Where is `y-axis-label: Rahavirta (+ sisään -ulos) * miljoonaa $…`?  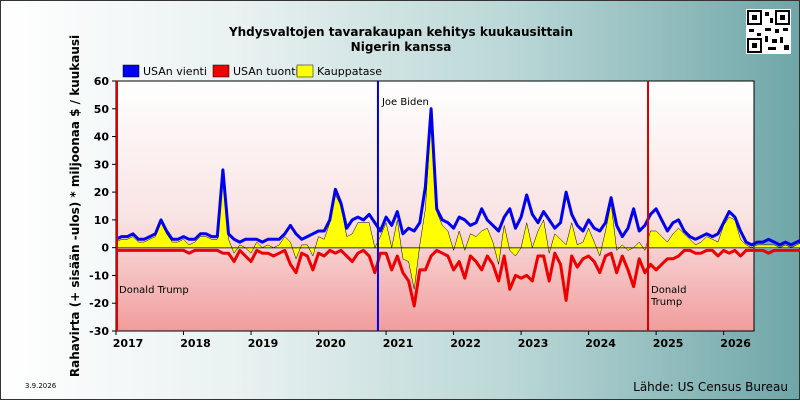
y-axis-label: Rahavirta (+ sisään -ulos) * miljoonaa $… is located at coordinates (75, 206).